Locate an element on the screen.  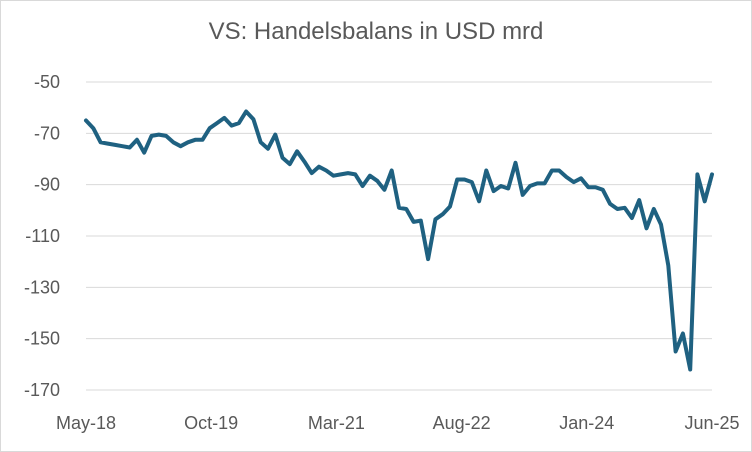
x-tick-label: May-18 is located at coordinates (86, 423).